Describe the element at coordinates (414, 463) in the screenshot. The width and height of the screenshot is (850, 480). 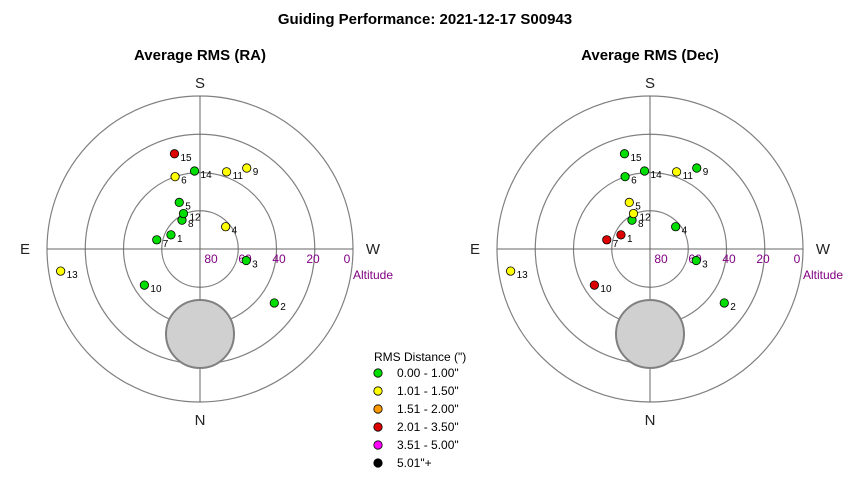
I see `legend-label-5: 5.01"+` at that location.